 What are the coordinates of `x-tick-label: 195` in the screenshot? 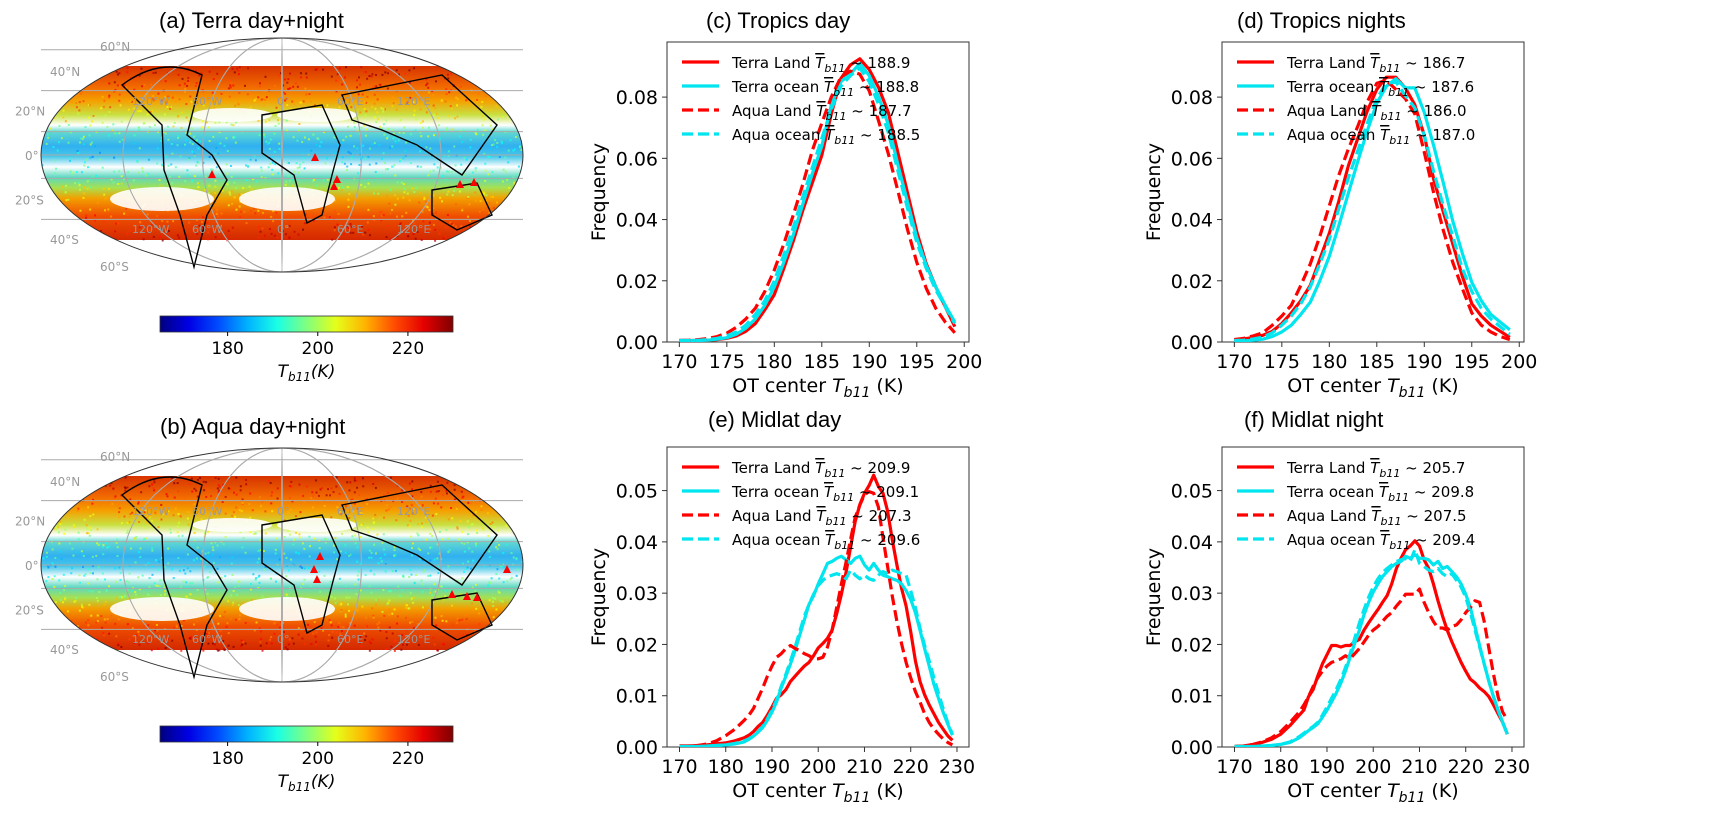 It's located at (1472, 362).